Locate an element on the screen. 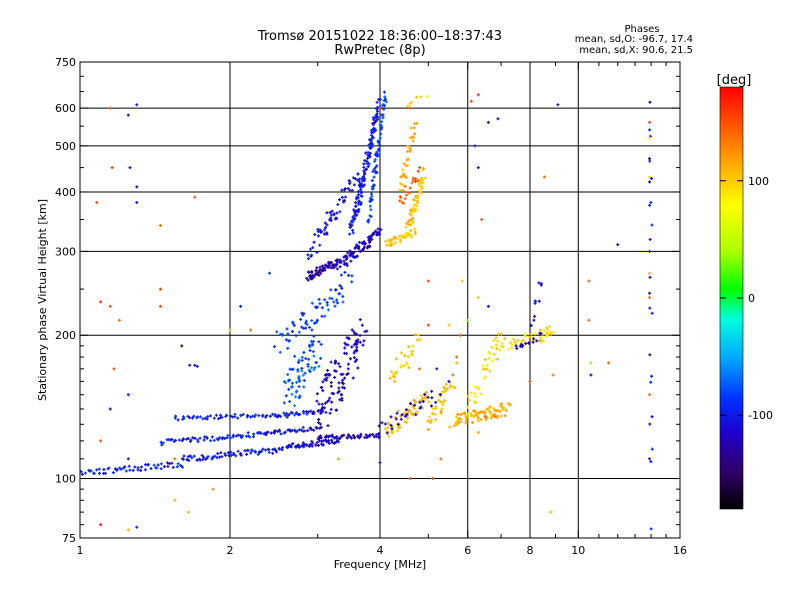 The image size is (800, 600). x-tick-label: 10 is located at coordinates (578, 550).